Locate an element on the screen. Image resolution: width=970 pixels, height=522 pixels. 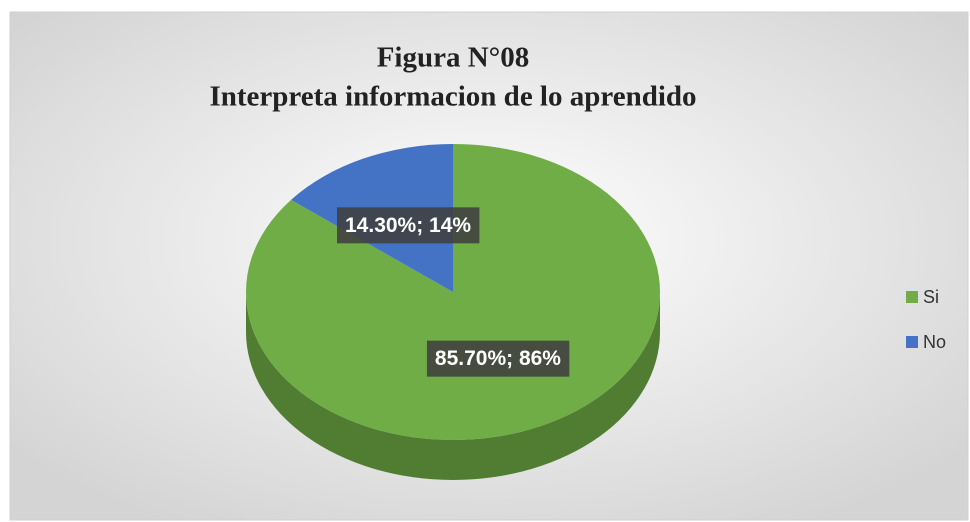
chart-title: Figura N°08 is located at coordinates (453, 58).